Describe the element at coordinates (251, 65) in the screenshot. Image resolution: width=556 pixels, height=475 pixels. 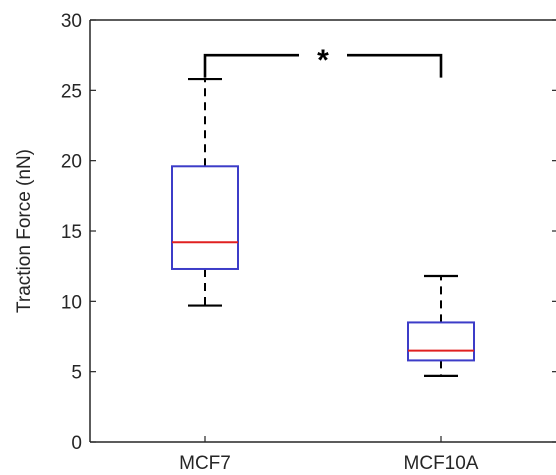
I see `bracket-left` at that location.